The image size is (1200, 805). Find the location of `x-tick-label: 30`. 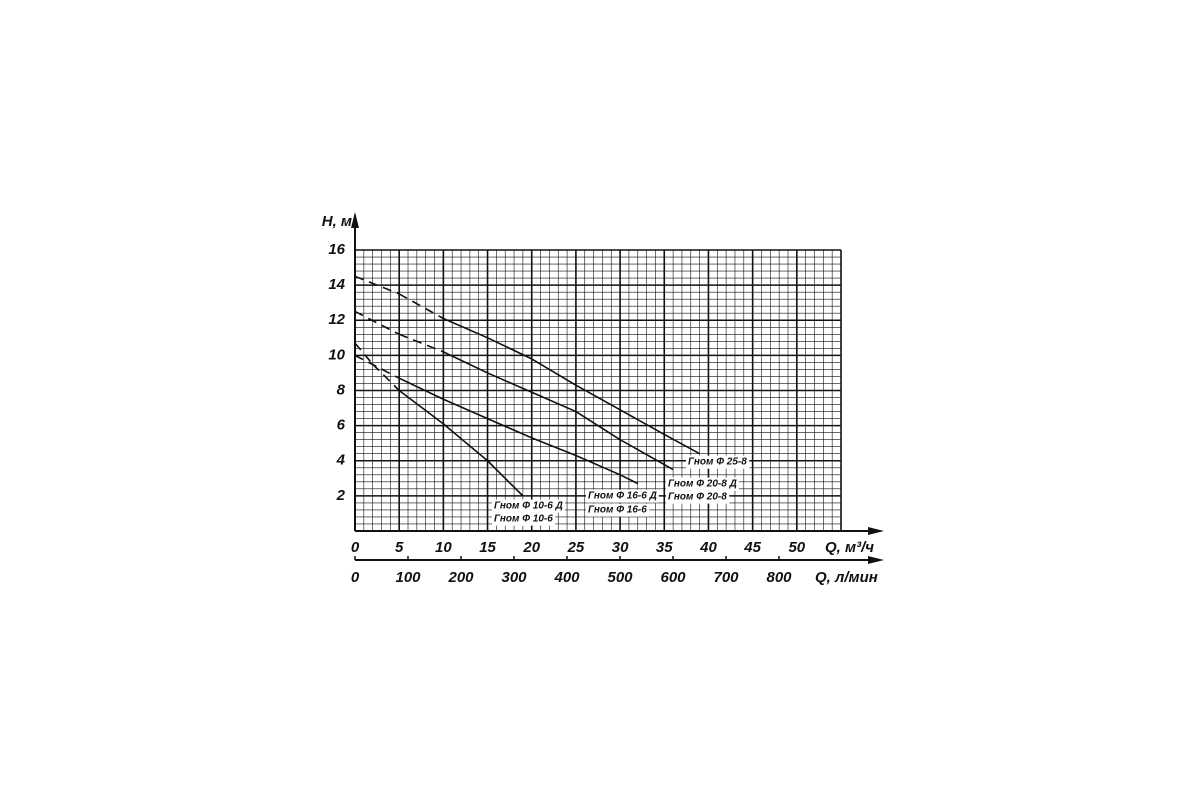

x-tick-label: 30 is located at coordinates (620, 547).